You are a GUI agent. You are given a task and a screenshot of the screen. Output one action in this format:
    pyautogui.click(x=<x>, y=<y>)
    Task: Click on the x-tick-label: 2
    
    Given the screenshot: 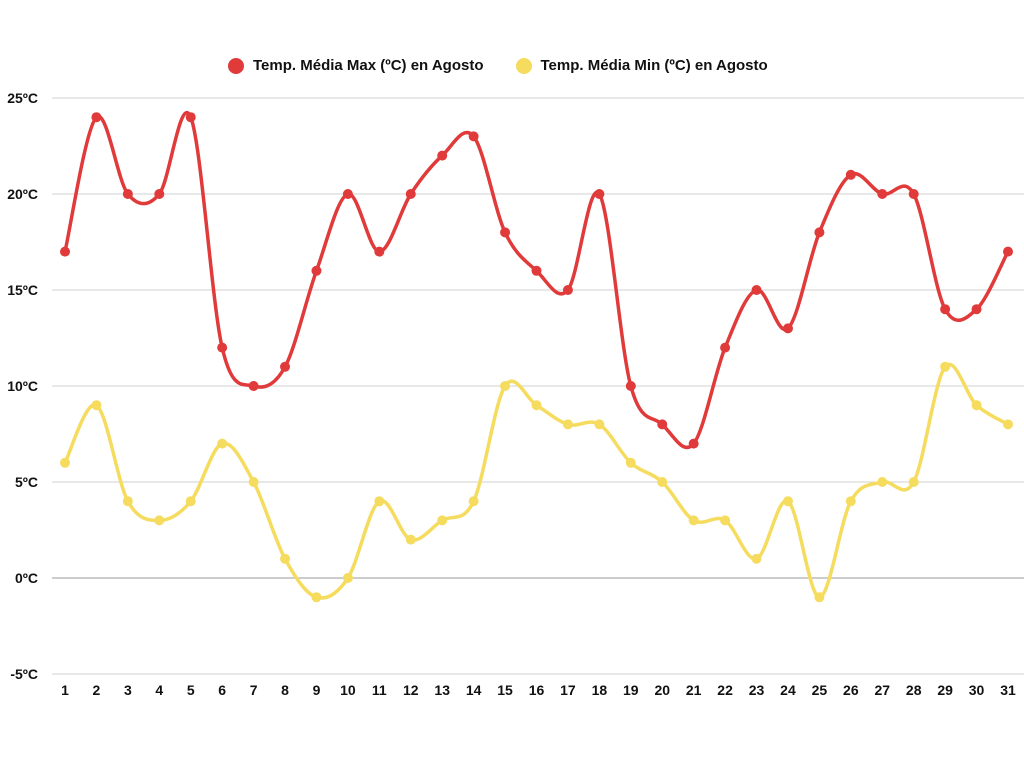 What is the action you would take?
    pyautogui.click(x=97, y=690)
    